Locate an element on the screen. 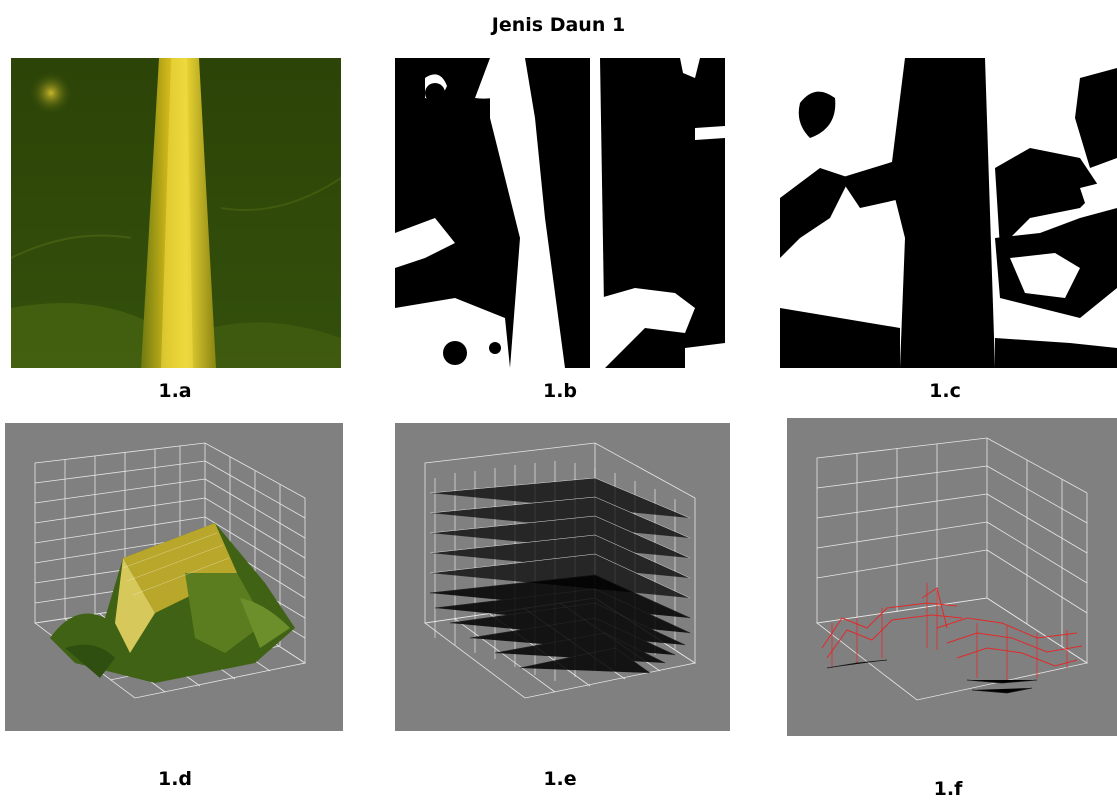 The image size is (1117, 810). binary-mask-image-1c is located at coordinates (948, 213).